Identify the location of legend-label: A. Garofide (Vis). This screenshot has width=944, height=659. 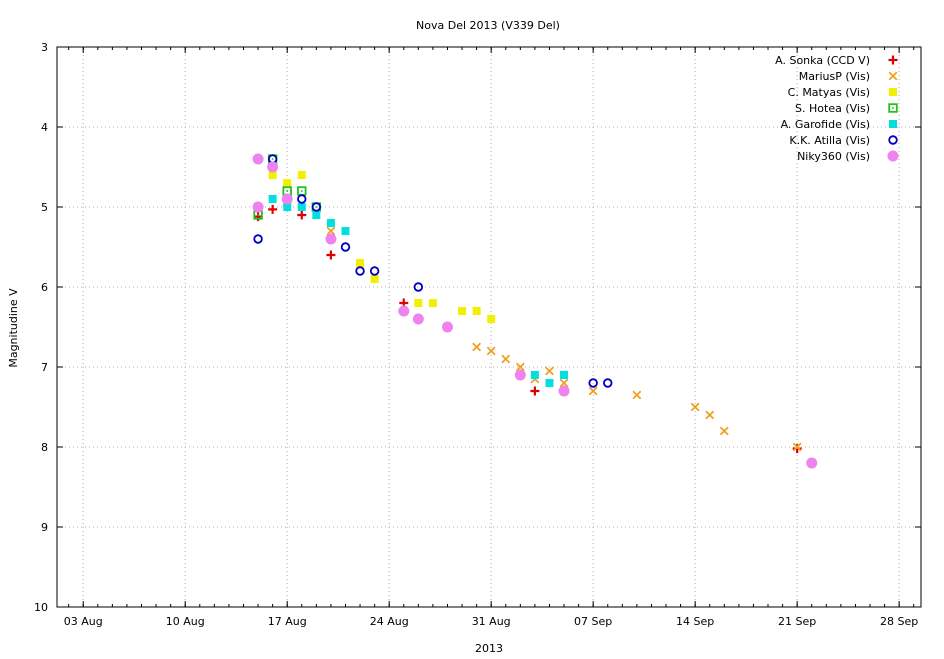
(825, 124).